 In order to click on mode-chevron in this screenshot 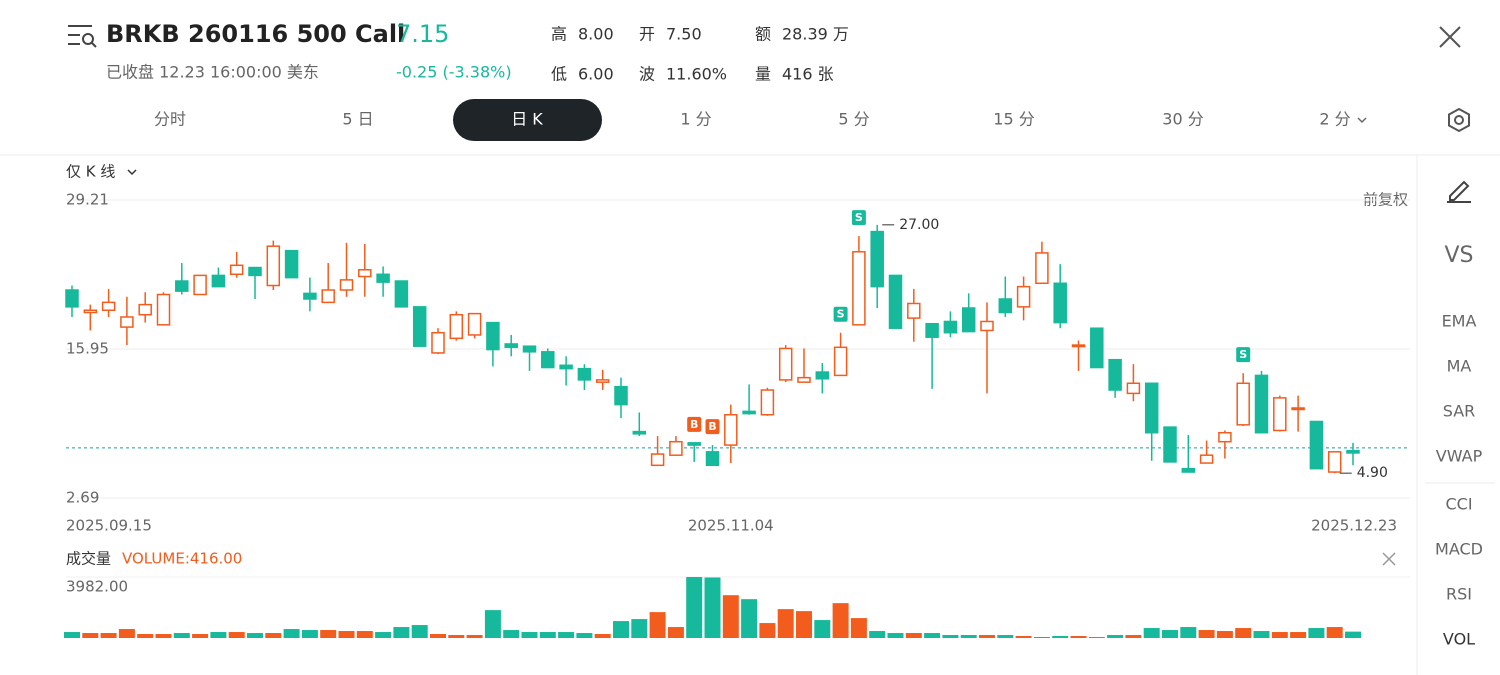, I will do `click(132, 172)`.